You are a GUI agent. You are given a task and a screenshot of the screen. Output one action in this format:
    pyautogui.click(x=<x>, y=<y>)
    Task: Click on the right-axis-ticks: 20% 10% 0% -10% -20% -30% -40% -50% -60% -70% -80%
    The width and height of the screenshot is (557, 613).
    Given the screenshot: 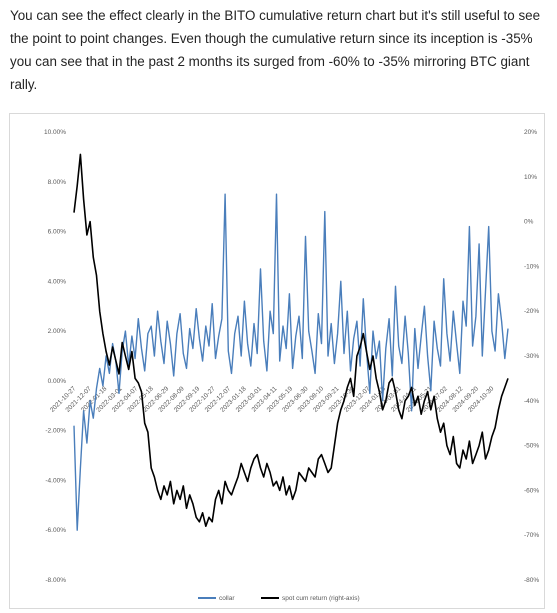 What is the action you would take?
    pyautogui.click(x=531, y=356)
    